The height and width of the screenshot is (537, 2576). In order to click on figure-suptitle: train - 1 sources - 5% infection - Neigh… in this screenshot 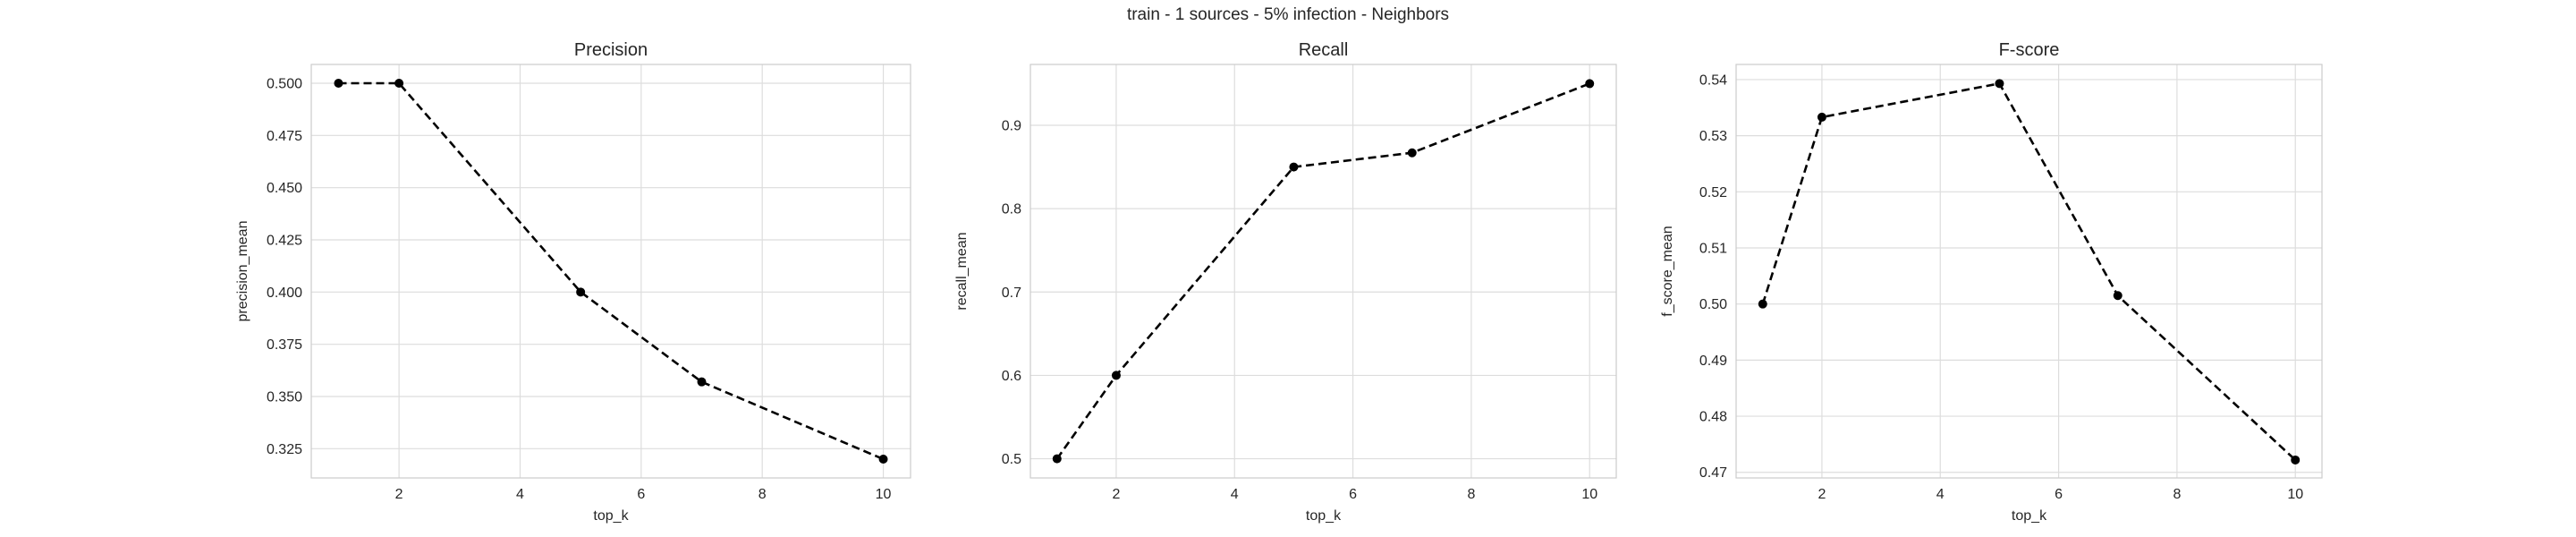, I will do `click(1288, 14)`.